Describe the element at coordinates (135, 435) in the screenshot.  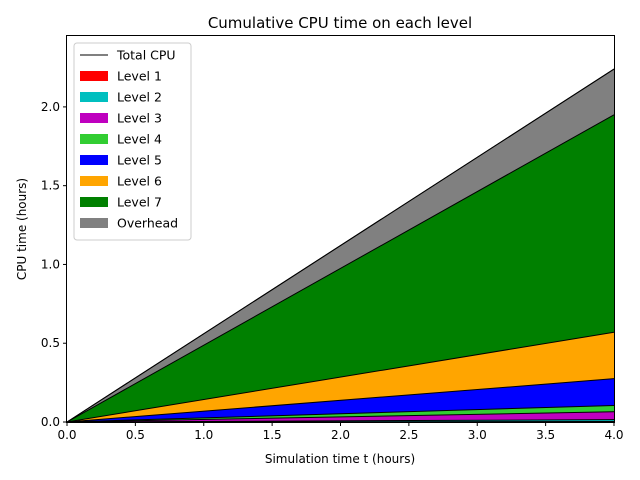
I see `x-tick-label: 0.5` at that location.